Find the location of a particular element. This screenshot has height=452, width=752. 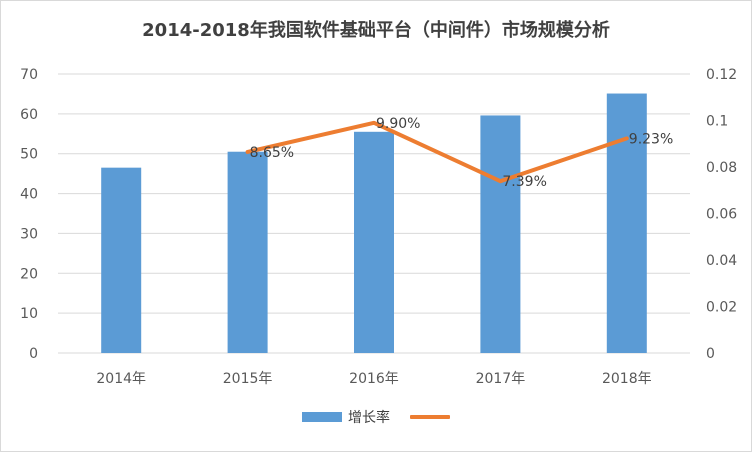

legend-swatch-line is located at coordinates (430, 417).